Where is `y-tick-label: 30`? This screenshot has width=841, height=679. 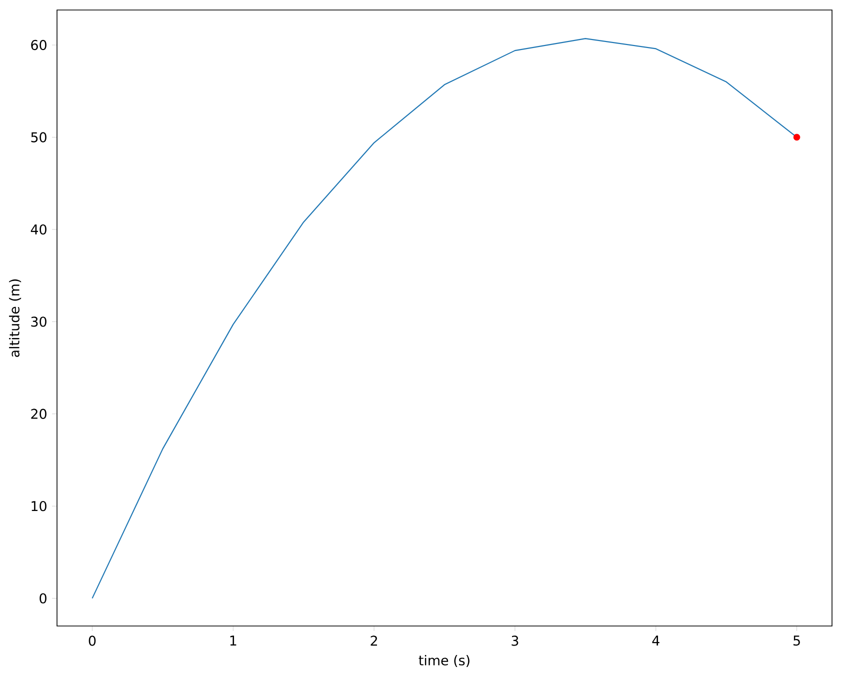
y-tick-label: 30 is located at coordinates (38, 321).